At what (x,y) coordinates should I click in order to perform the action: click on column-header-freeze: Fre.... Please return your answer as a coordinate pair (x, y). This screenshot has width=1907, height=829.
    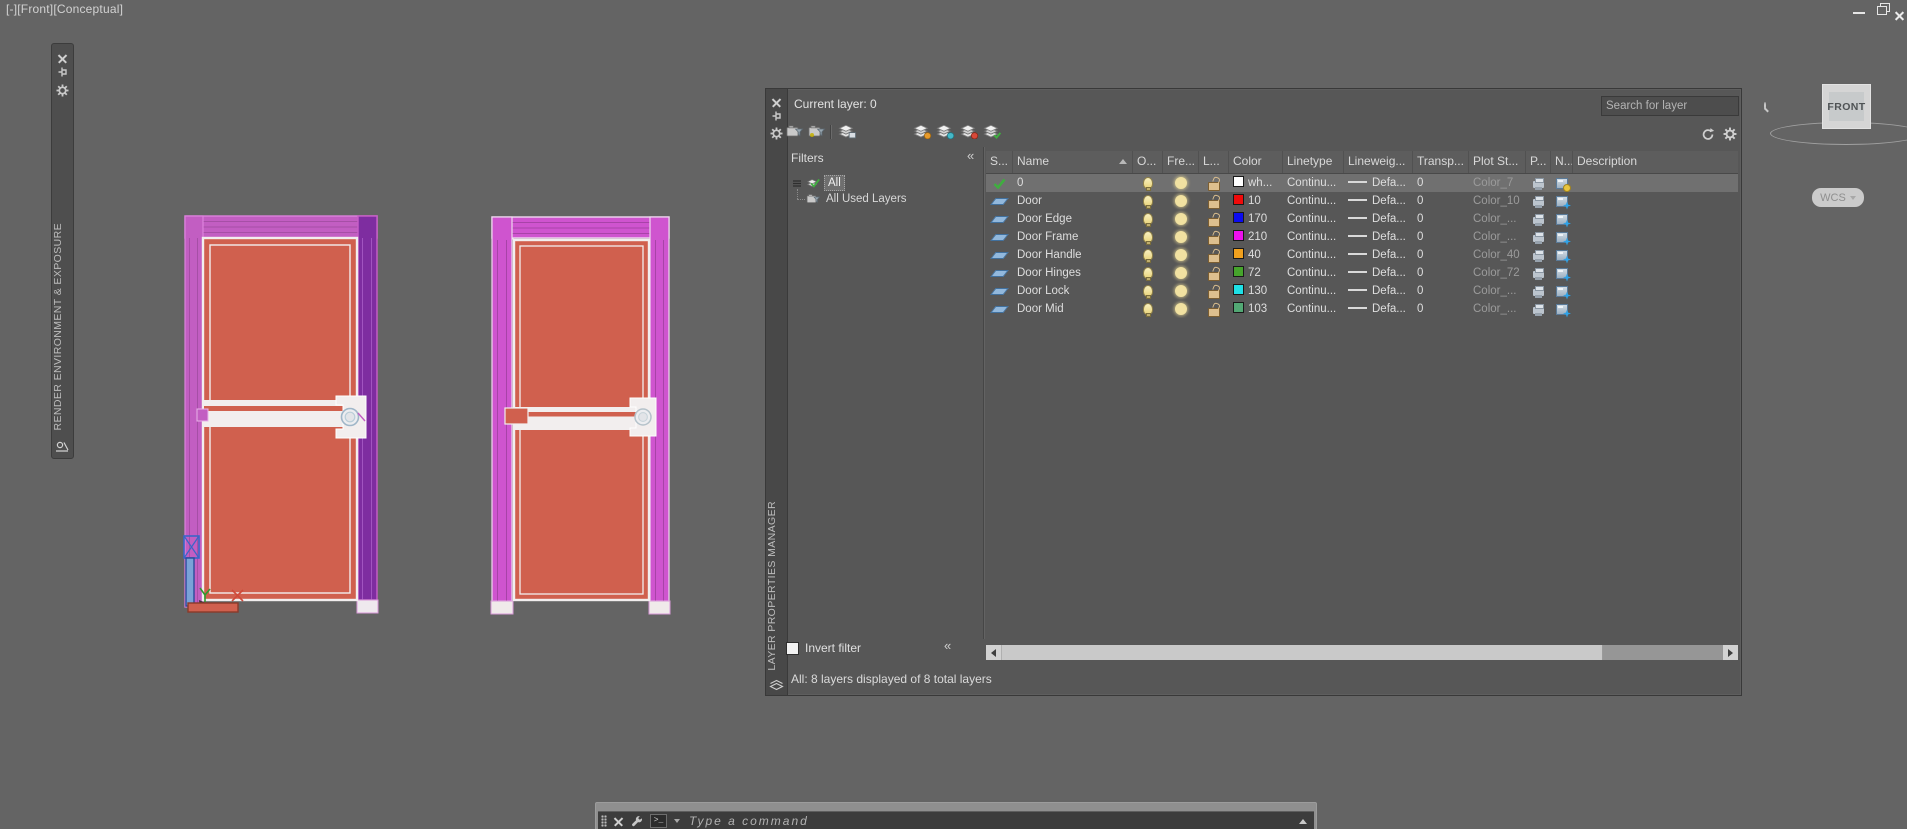
    Looking at the image, I should click on (1181, 162).